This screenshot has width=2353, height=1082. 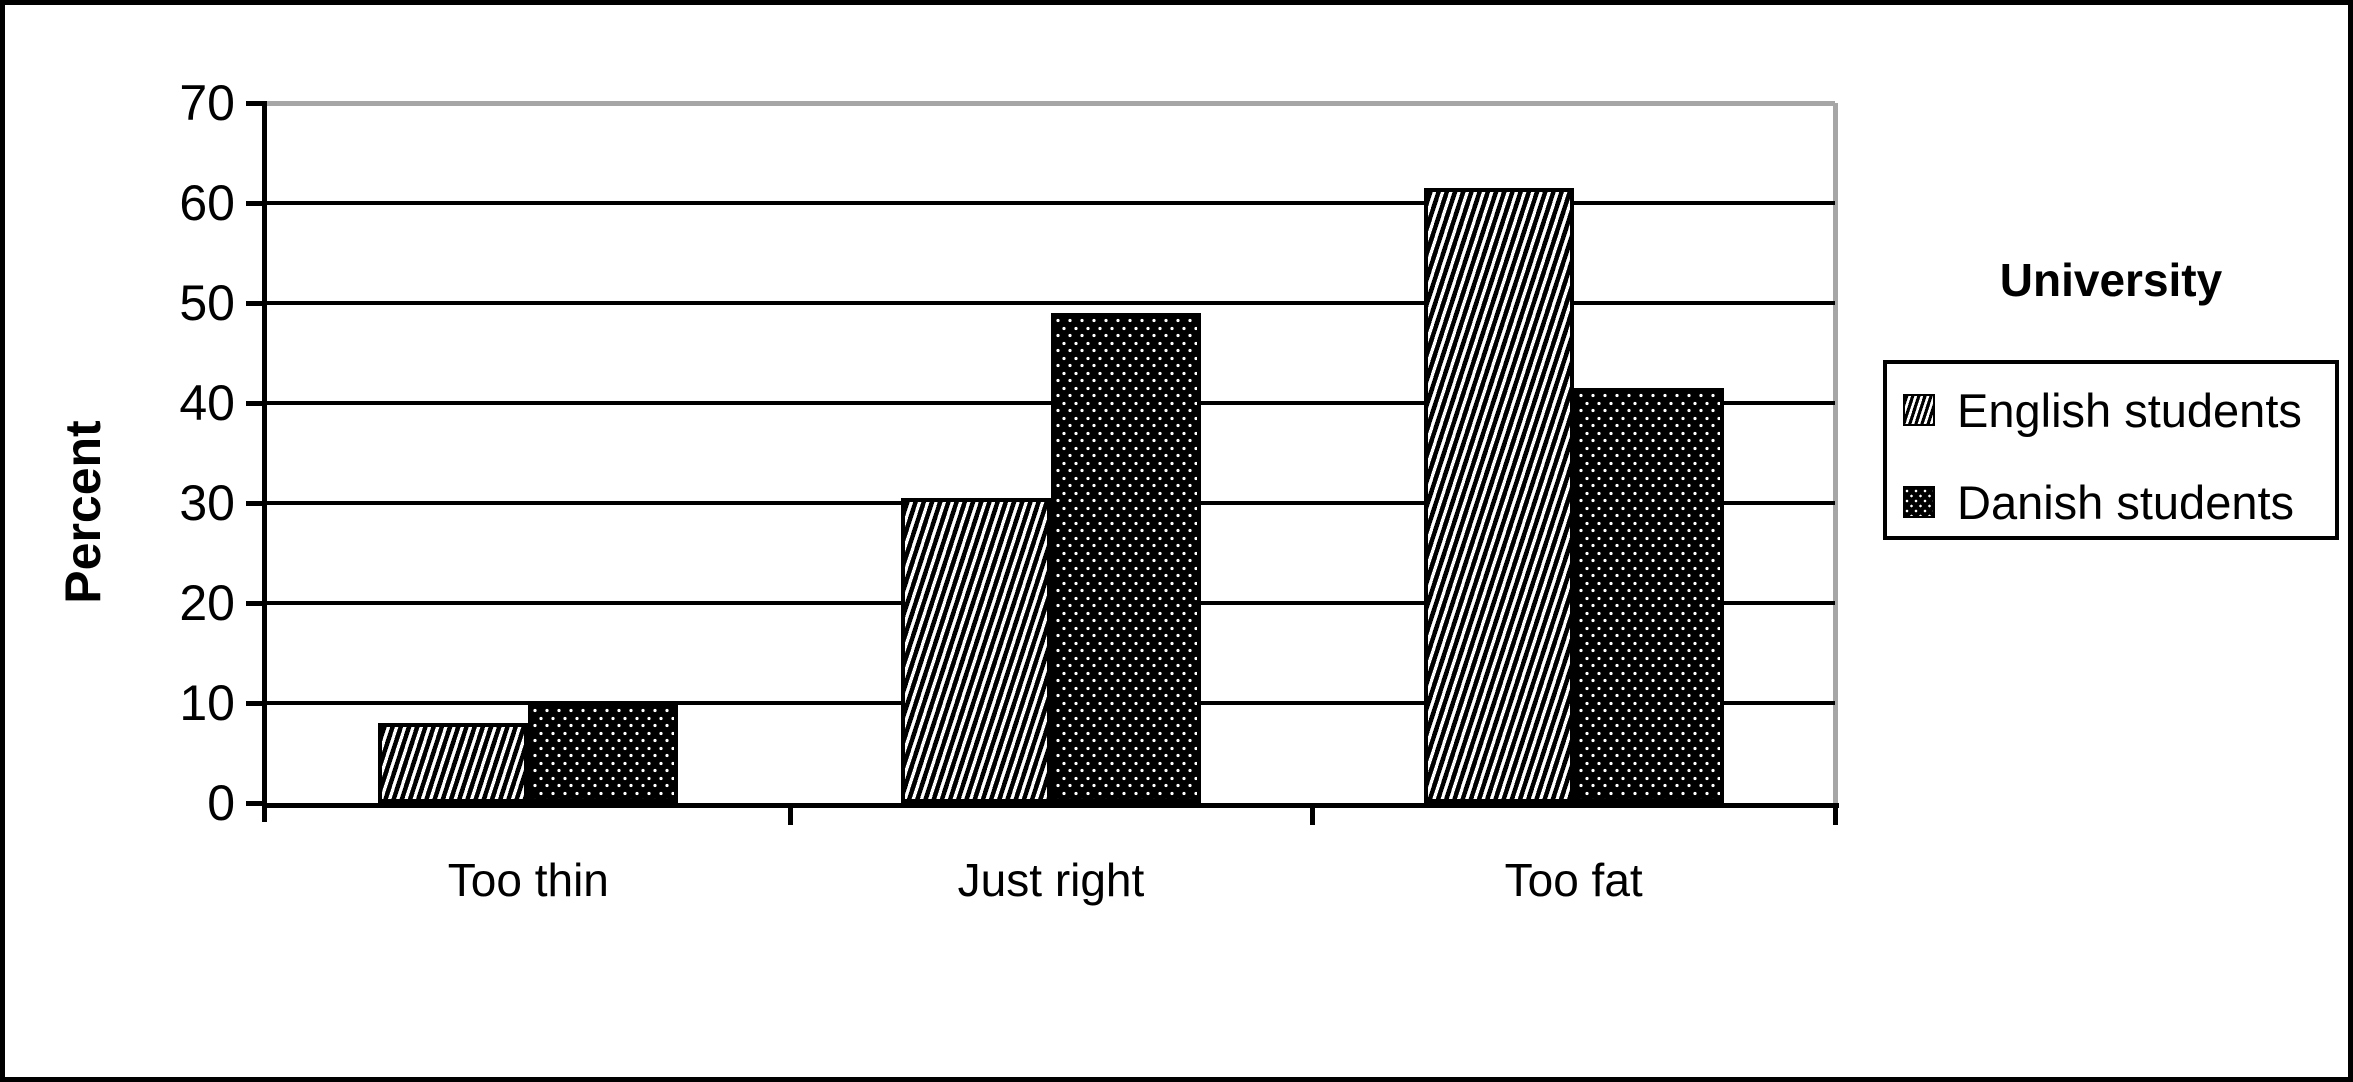 What do you see at coordinates (1648, 595) in the screenshot?
I see `bar-danish-too-fat` at bounding box center [1648, 595].